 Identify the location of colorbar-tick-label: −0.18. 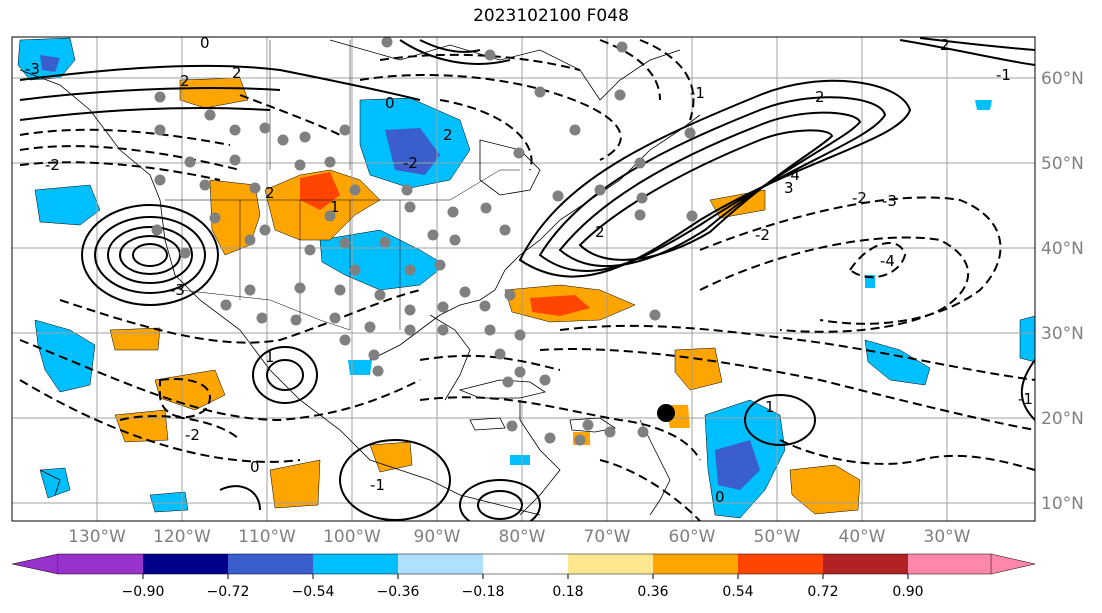
(483, 592).